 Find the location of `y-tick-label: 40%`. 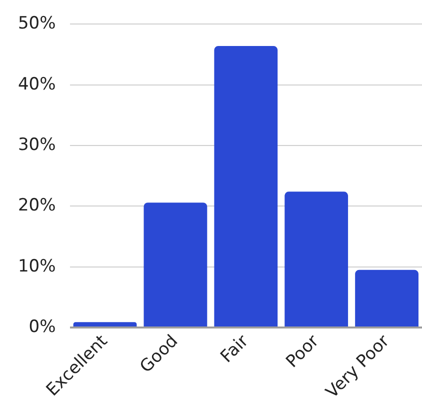

y-tick-label: 40% is located at coordinates (37, 84).